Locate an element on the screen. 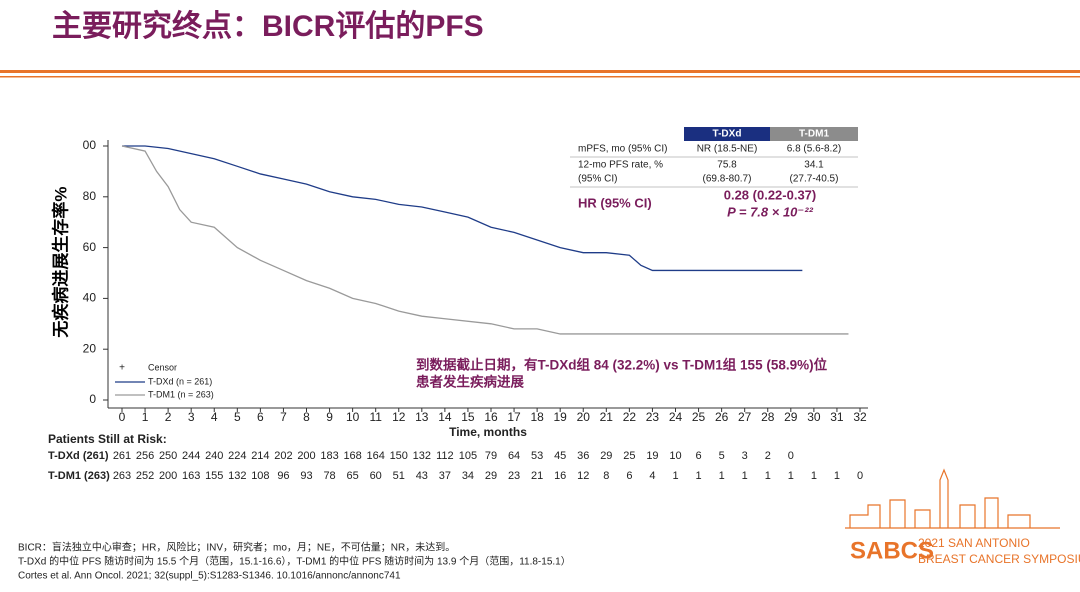 This screenshot has height=592, width=1080. risk-count: 19 is located at coordinates (652, 456).